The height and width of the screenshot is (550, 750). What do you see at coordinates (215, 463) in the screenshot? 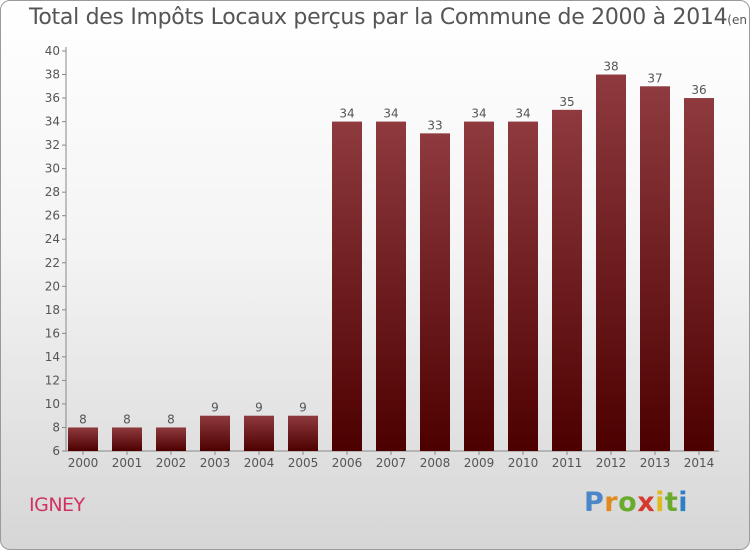
I see `x-tick-label: 2003` at bounding box center [215, 463].